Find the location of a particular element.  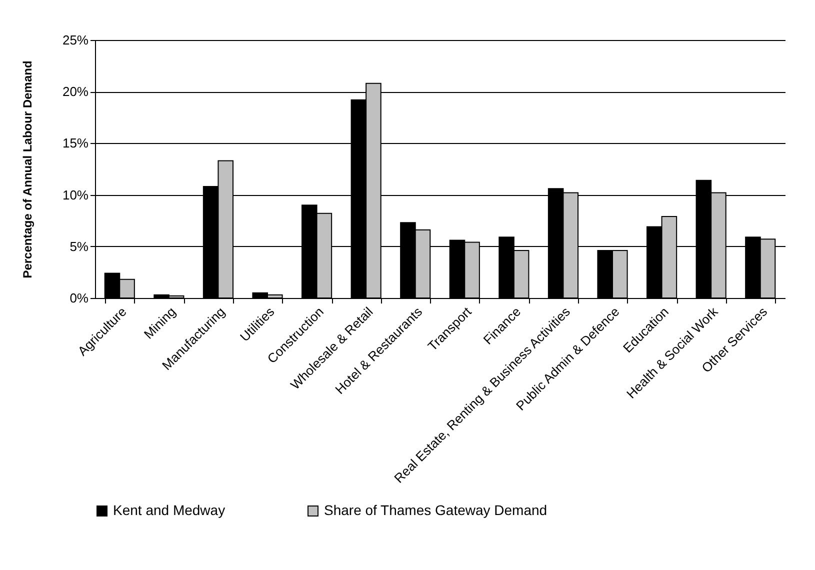

legend-label: Share of Thames Gateway Demand is located at coordinates (436, 510).